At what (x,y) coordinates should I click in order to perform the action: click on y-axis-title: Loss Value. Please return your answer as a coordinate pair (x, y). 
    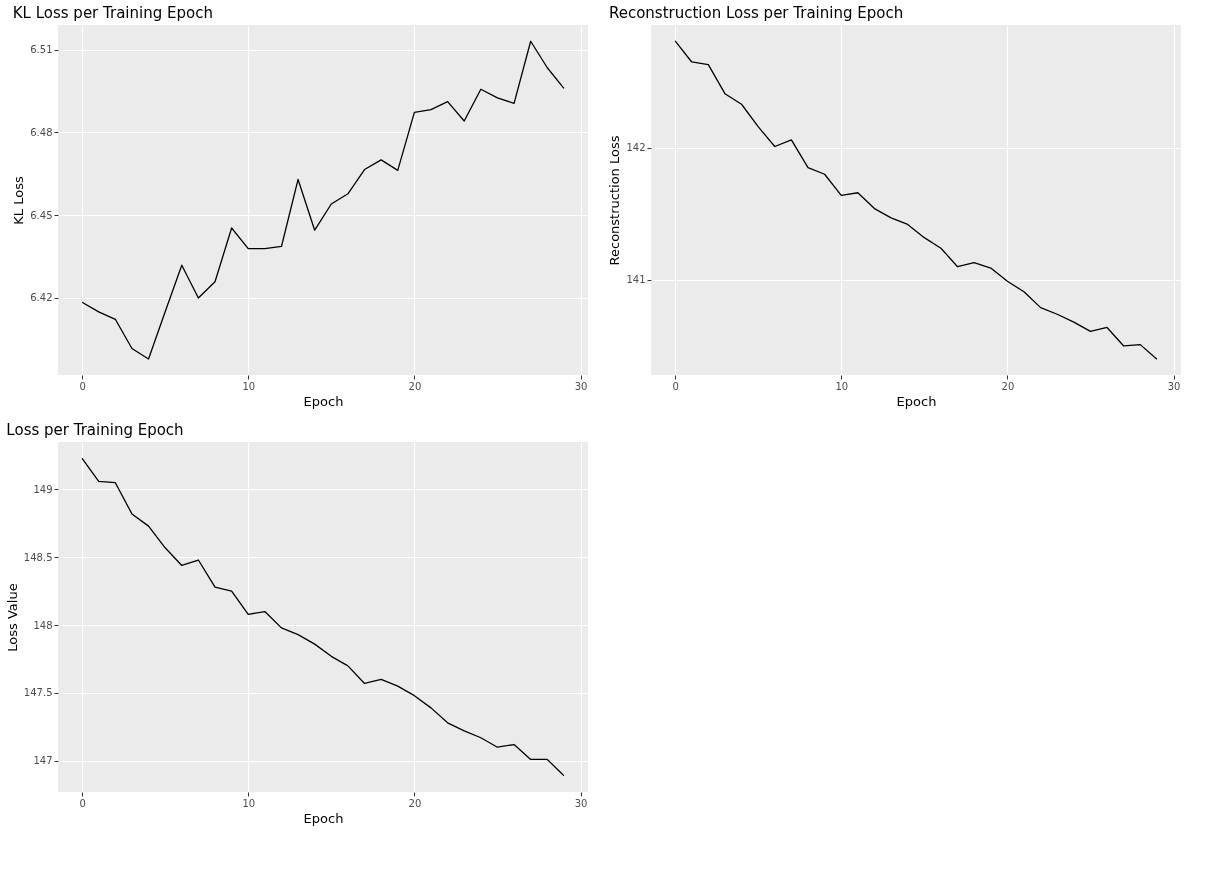
    Looking at the image, I should click on (12, 617).